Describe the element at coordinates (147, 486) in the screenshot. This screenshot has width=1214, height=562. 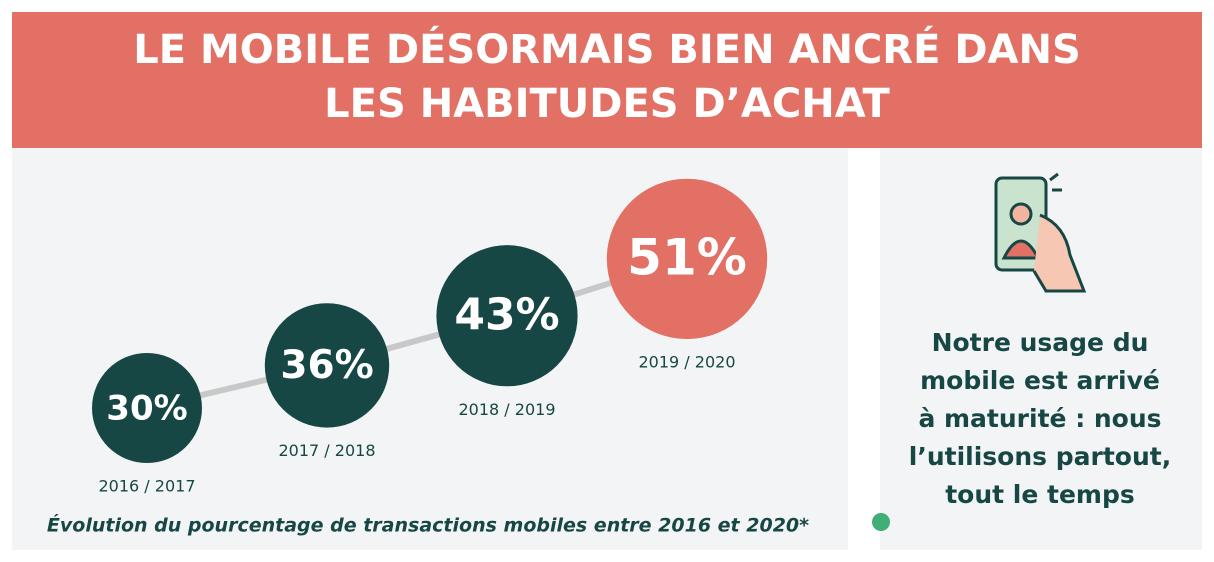
I see `category-label: 2016 / 2017` at that location.